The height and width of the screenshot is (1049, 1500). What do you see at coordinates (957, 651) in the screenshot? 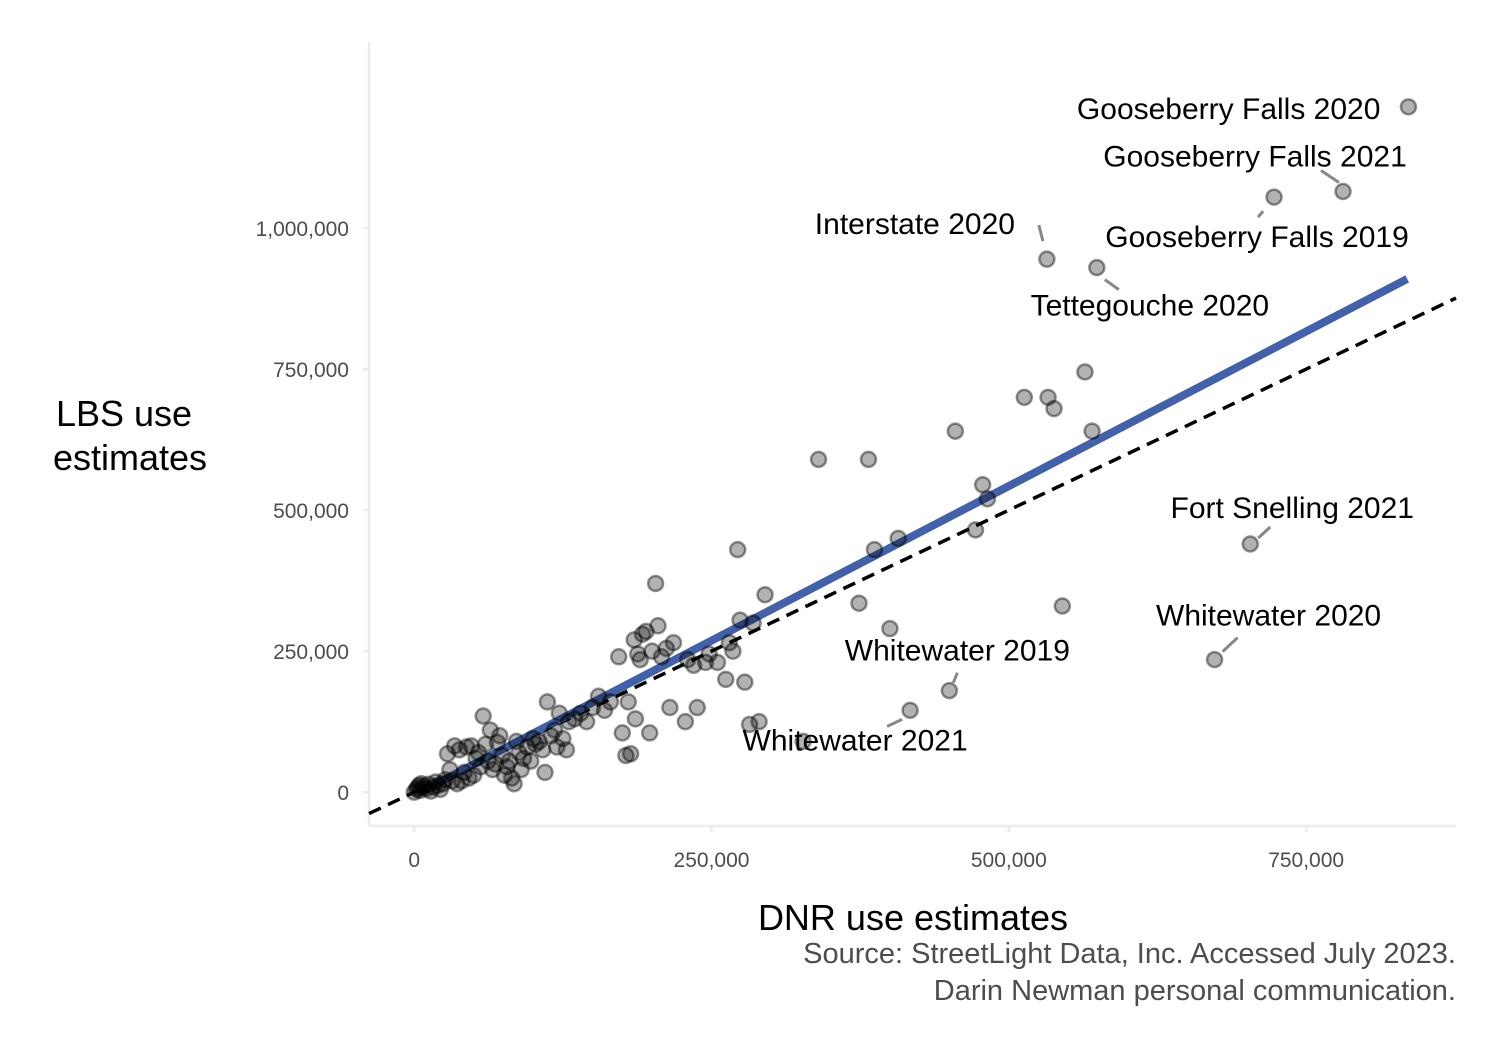
I see `point-label: Whitewater 2019` at bounding box center [957, 651].